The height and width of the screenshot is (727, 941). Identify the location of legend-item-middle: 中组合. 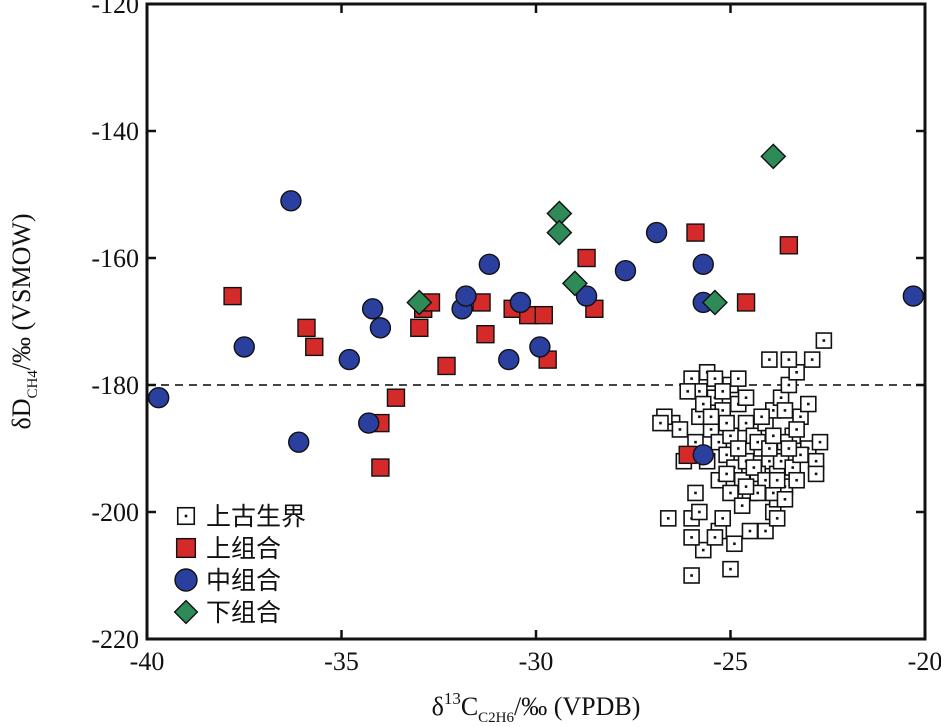
(227, 580).